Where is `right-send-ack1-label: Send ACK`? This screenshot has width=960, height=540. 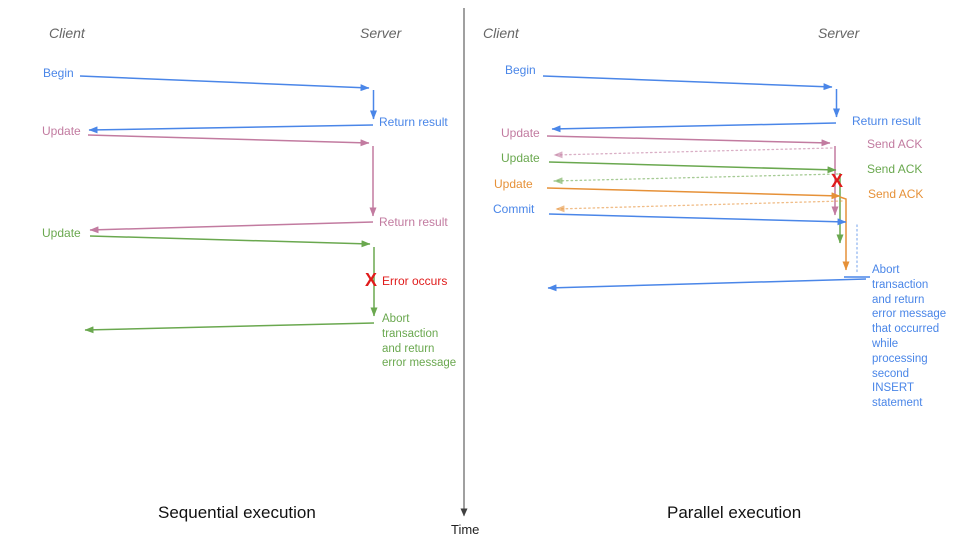
right-send-ack1-label: Send ACK is located at coordinates (895, 144).